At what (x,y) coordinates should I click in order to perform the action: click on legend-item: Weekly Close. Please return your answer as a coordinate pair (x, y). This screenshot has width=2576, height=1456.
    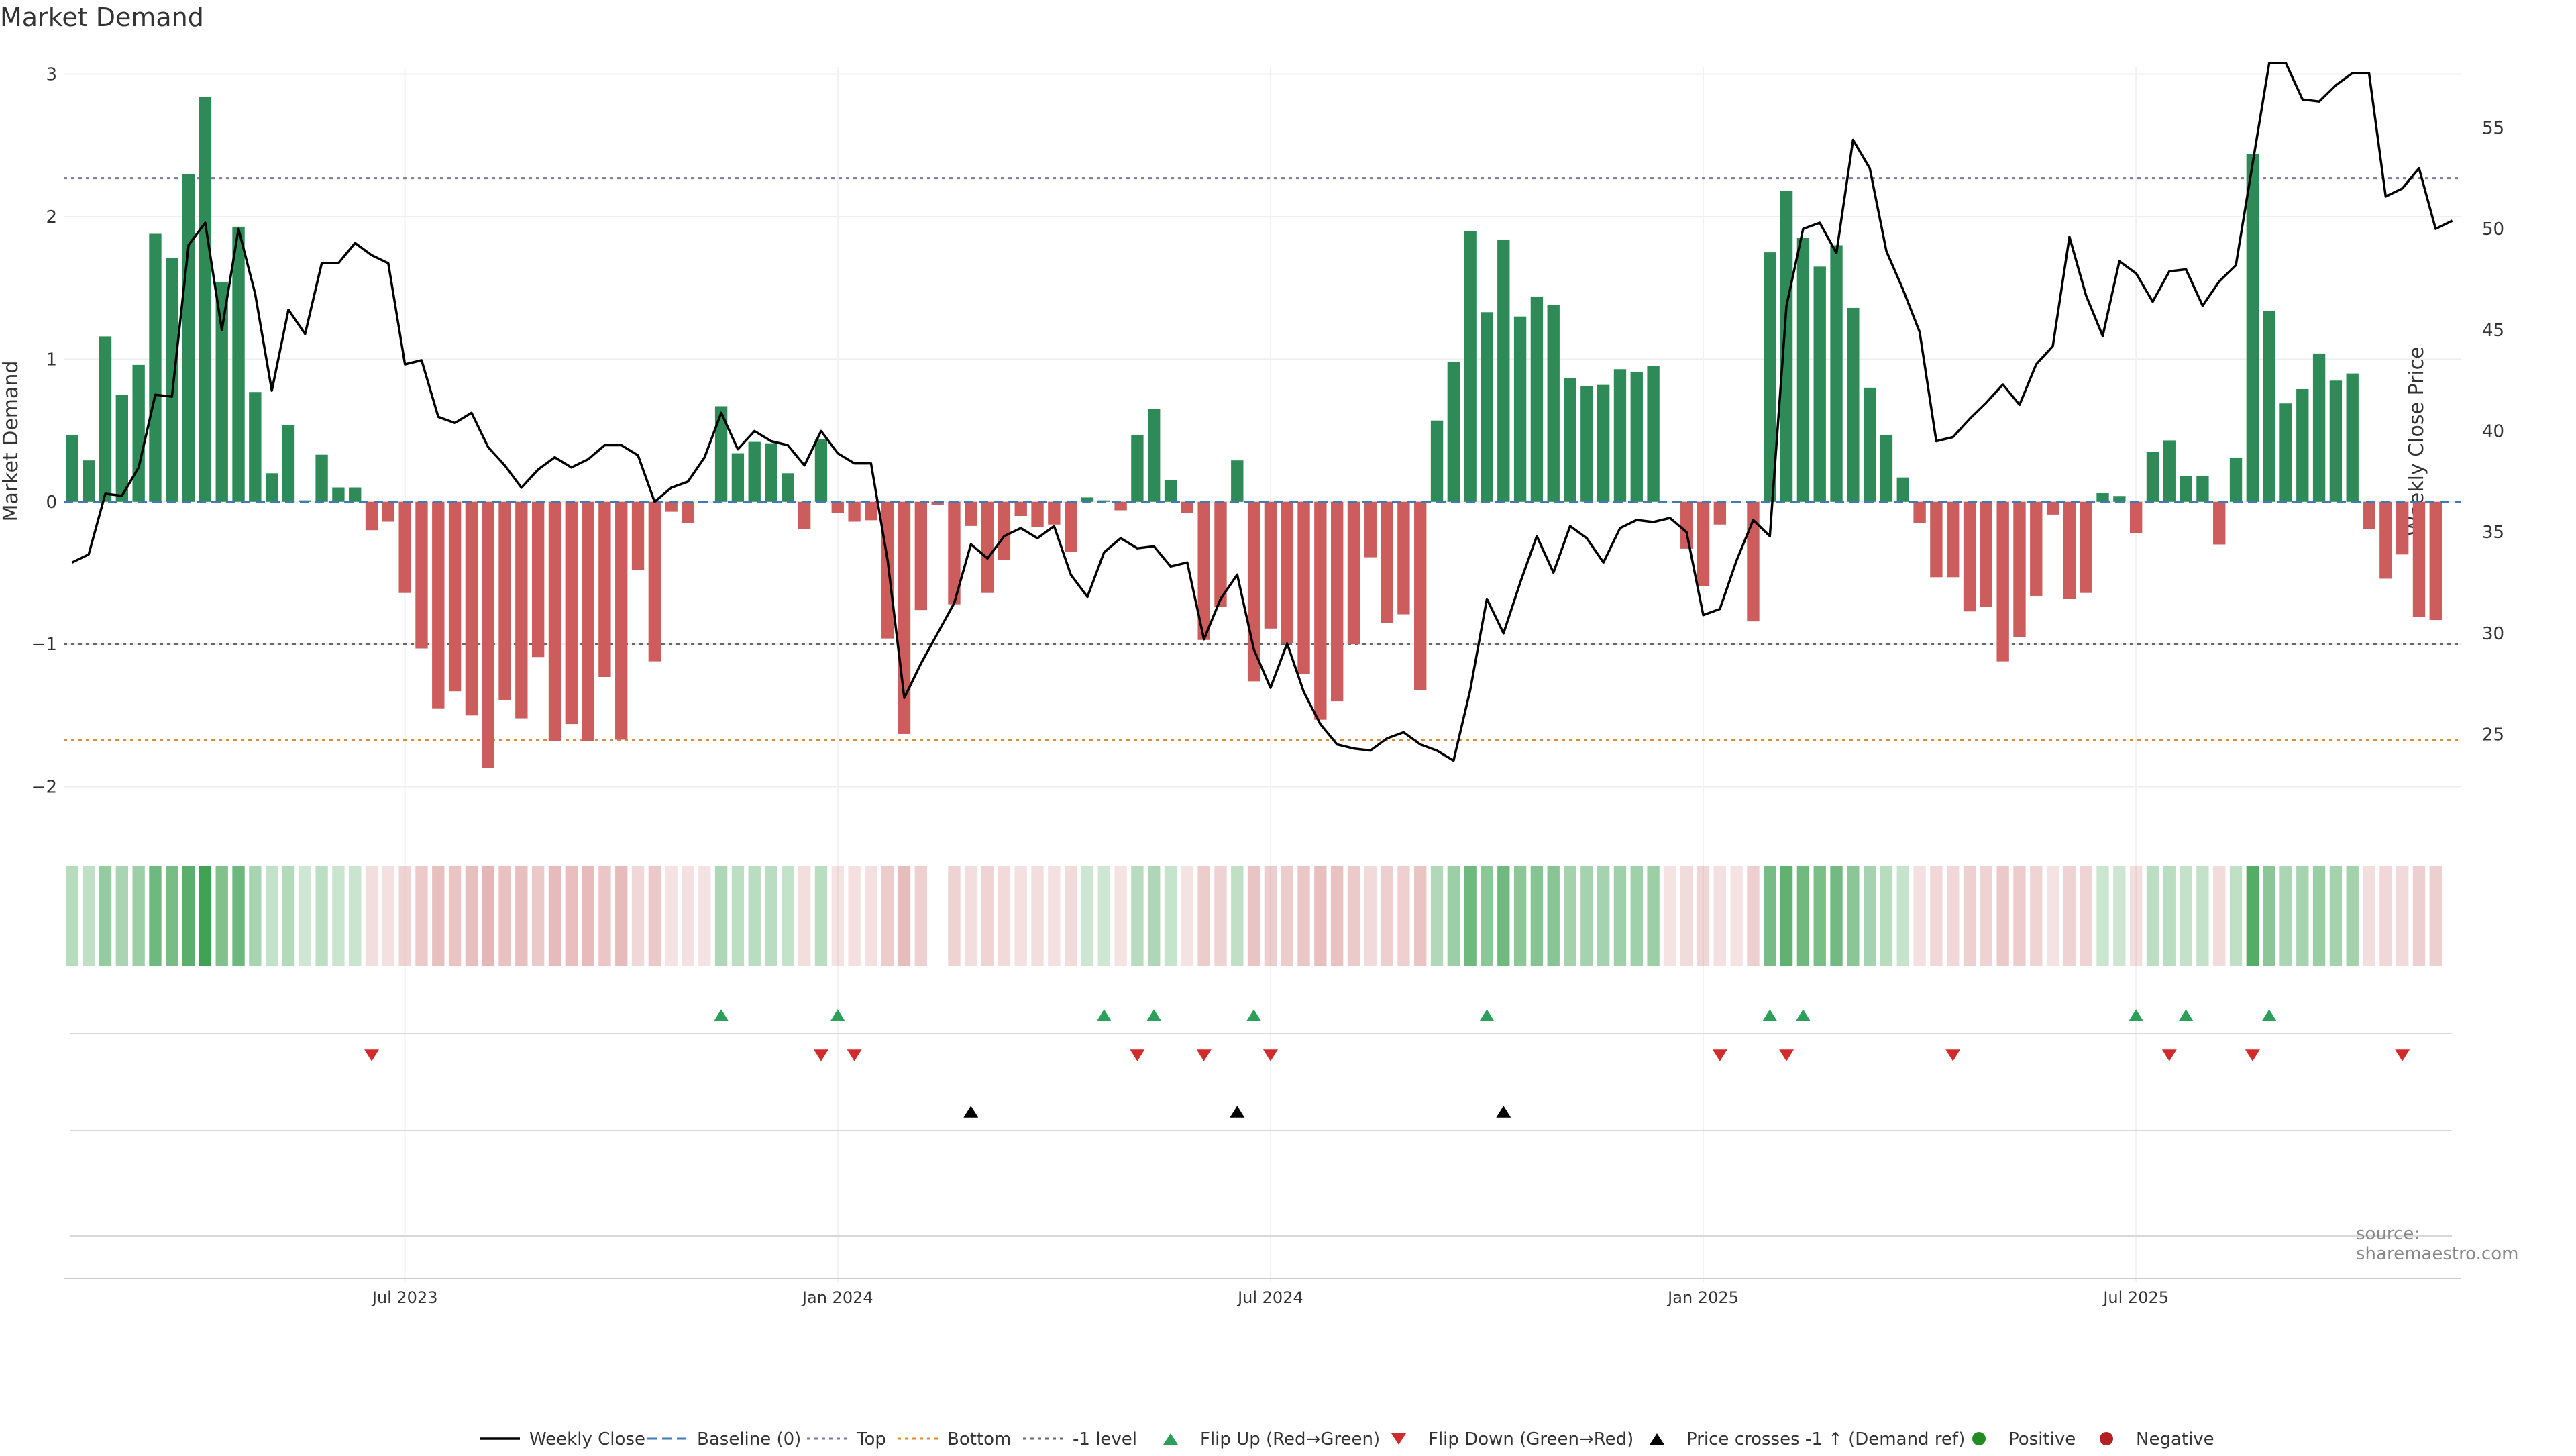
    Looking at the image, I should click on (562, 1439).